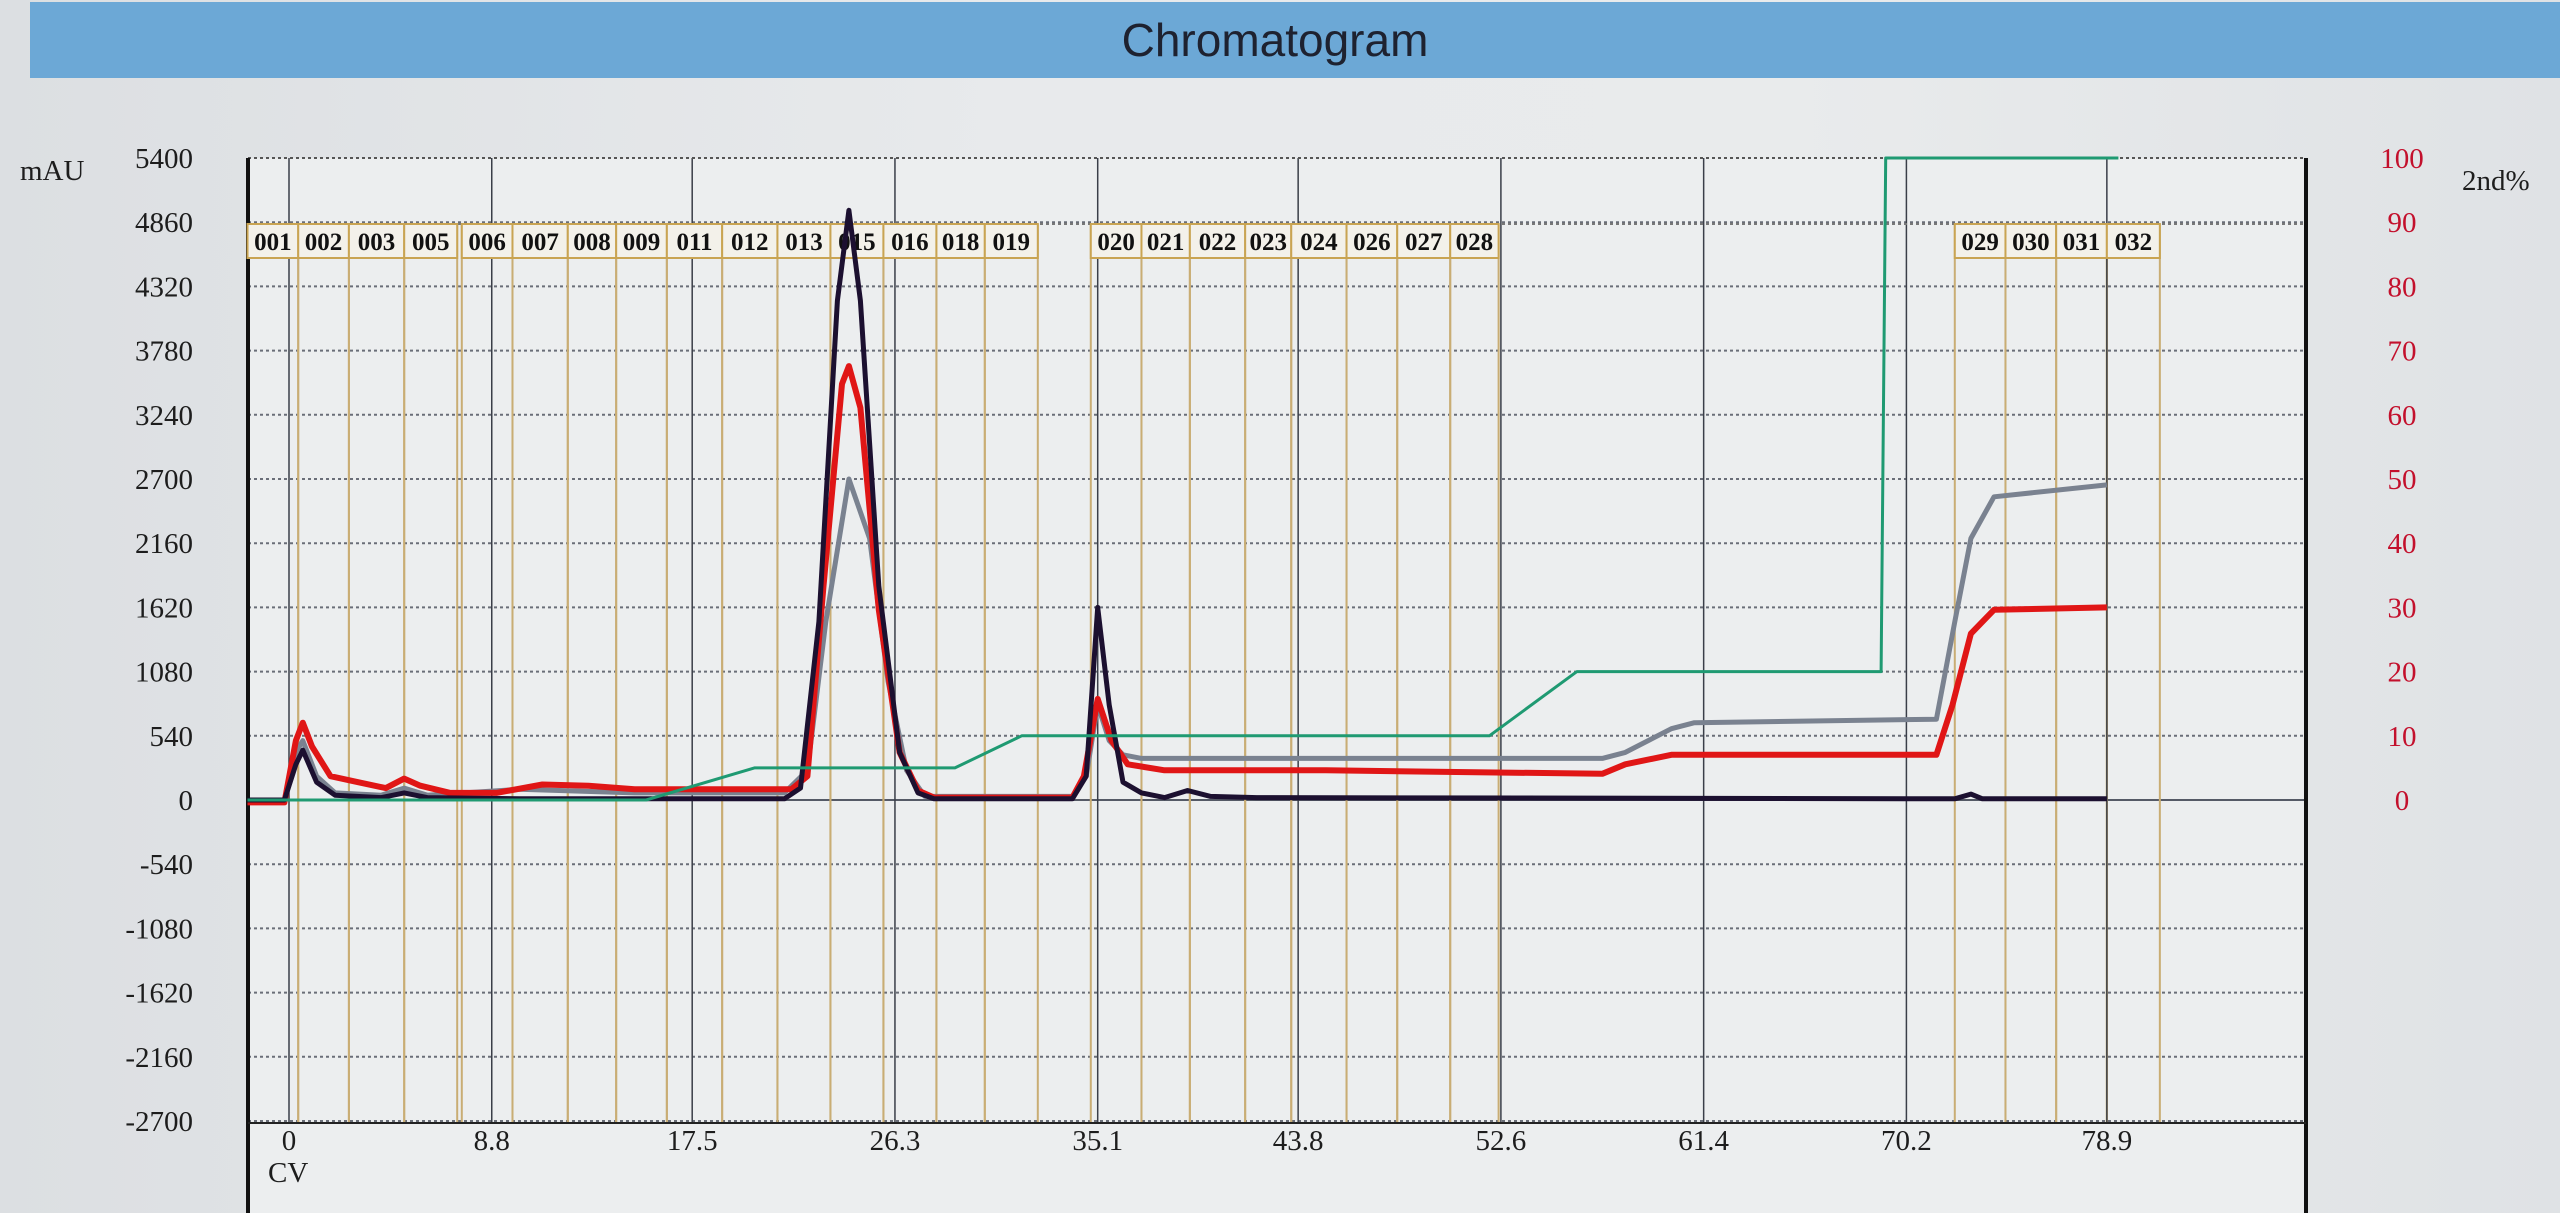 This screenshot has width=2560, height=1213. What do you see at coordinates (2106, 1141) in the screenshot?
I see `x-tick-label: 78.9` at bounding box center [2106, 1141].